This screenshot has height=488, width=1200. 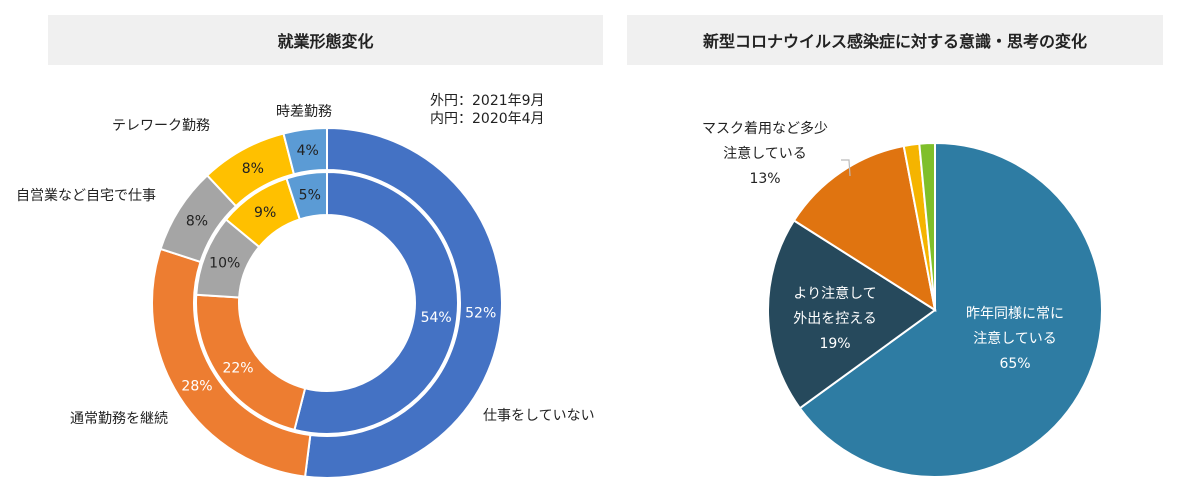 What do you see at coordinates (487, 119) in the screenshot?
I see `legend-note-inner: 内円：2020年4月` at bounding box center [487, 119].